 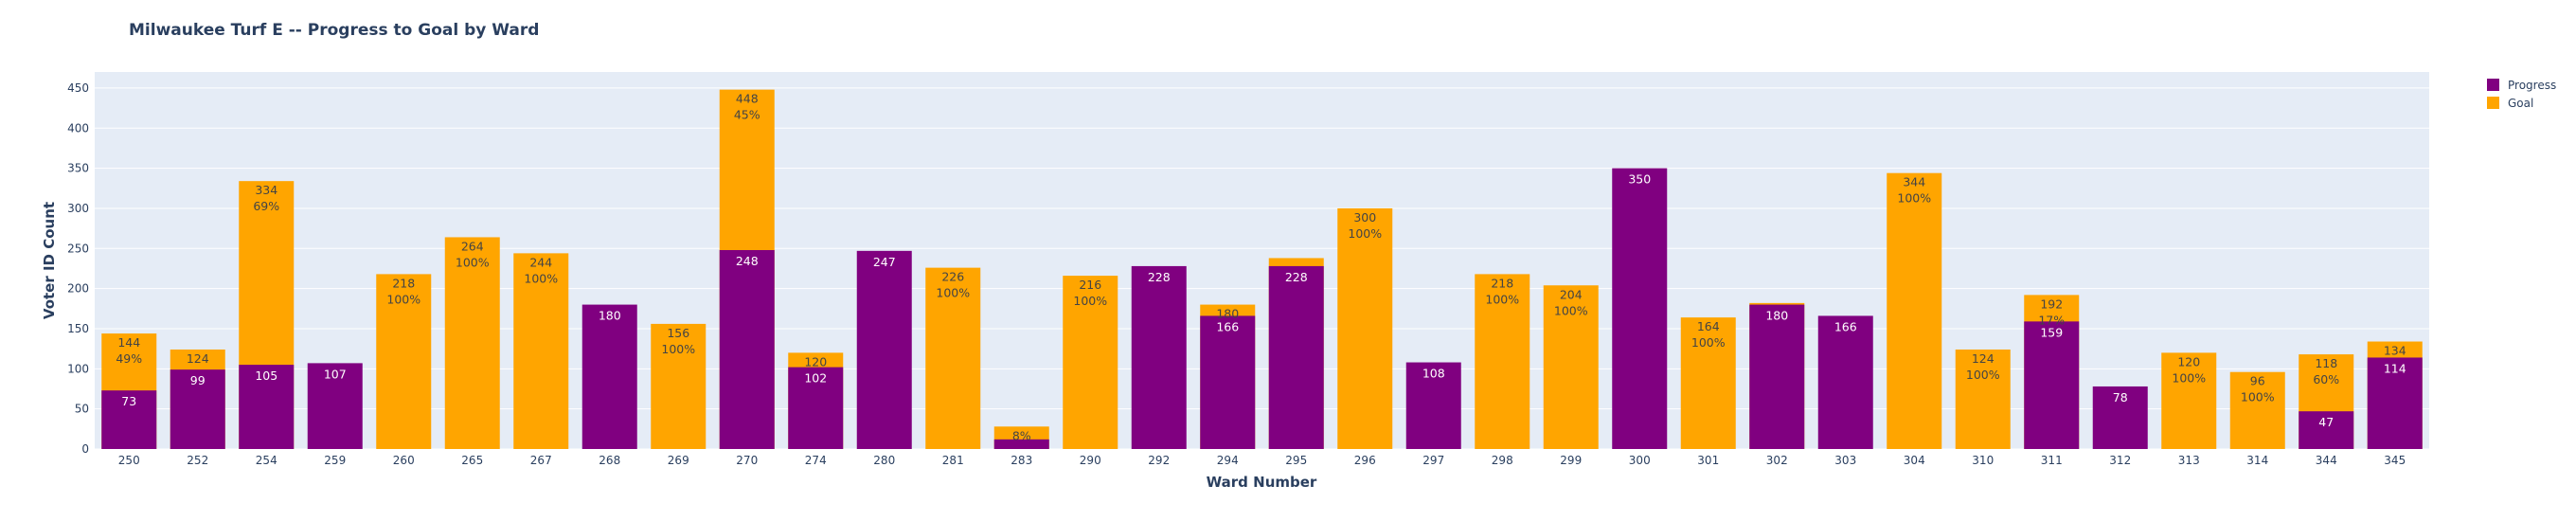 What do you see at coordinates (49, 260) in the screenshot?
I see `y-axis-title: Voter ID Count` at bounding box center [49, 260].